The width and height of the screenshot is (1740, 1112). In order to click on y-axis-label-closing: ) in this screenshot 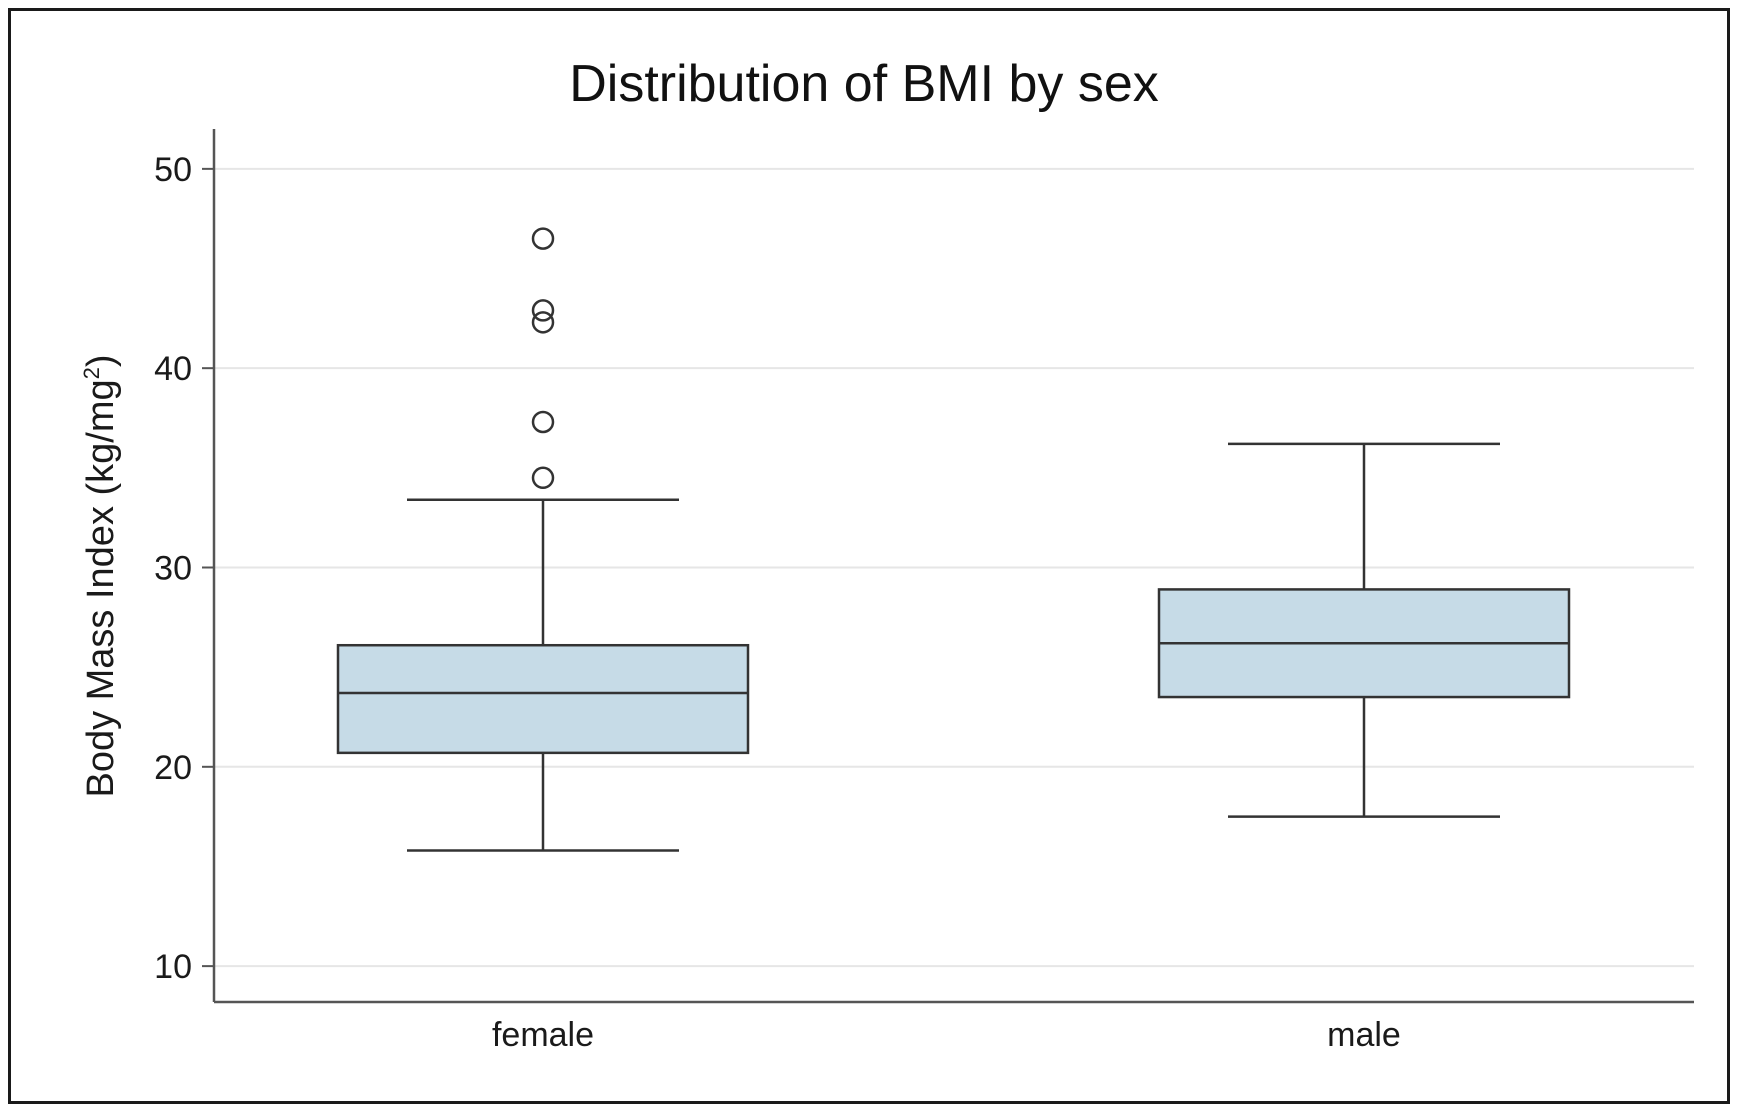, I will do `click(101, 360)`.